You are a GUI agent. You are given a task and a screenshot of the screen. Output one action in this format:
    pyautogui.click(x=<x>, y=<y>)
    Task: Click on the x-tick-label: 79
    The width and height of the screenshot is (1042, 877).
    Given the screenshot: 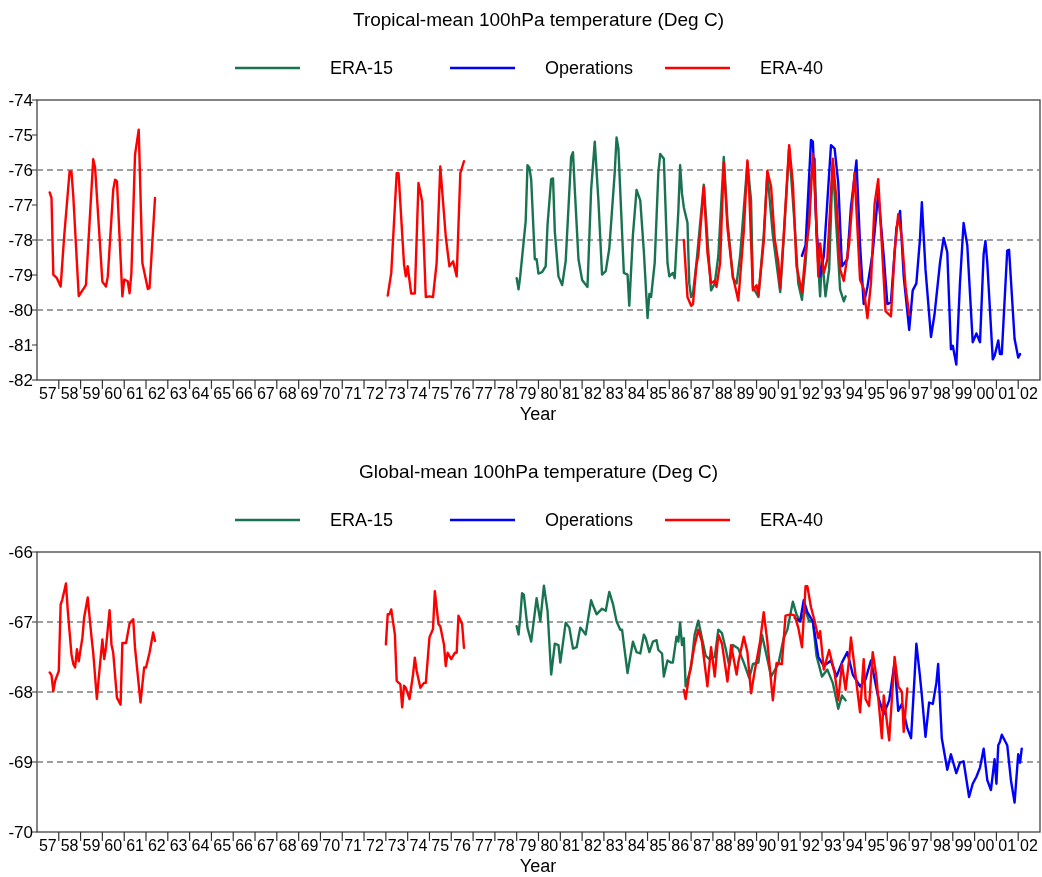 What is the action you would take?
    pyautogui.click(x=527, y=393)
    